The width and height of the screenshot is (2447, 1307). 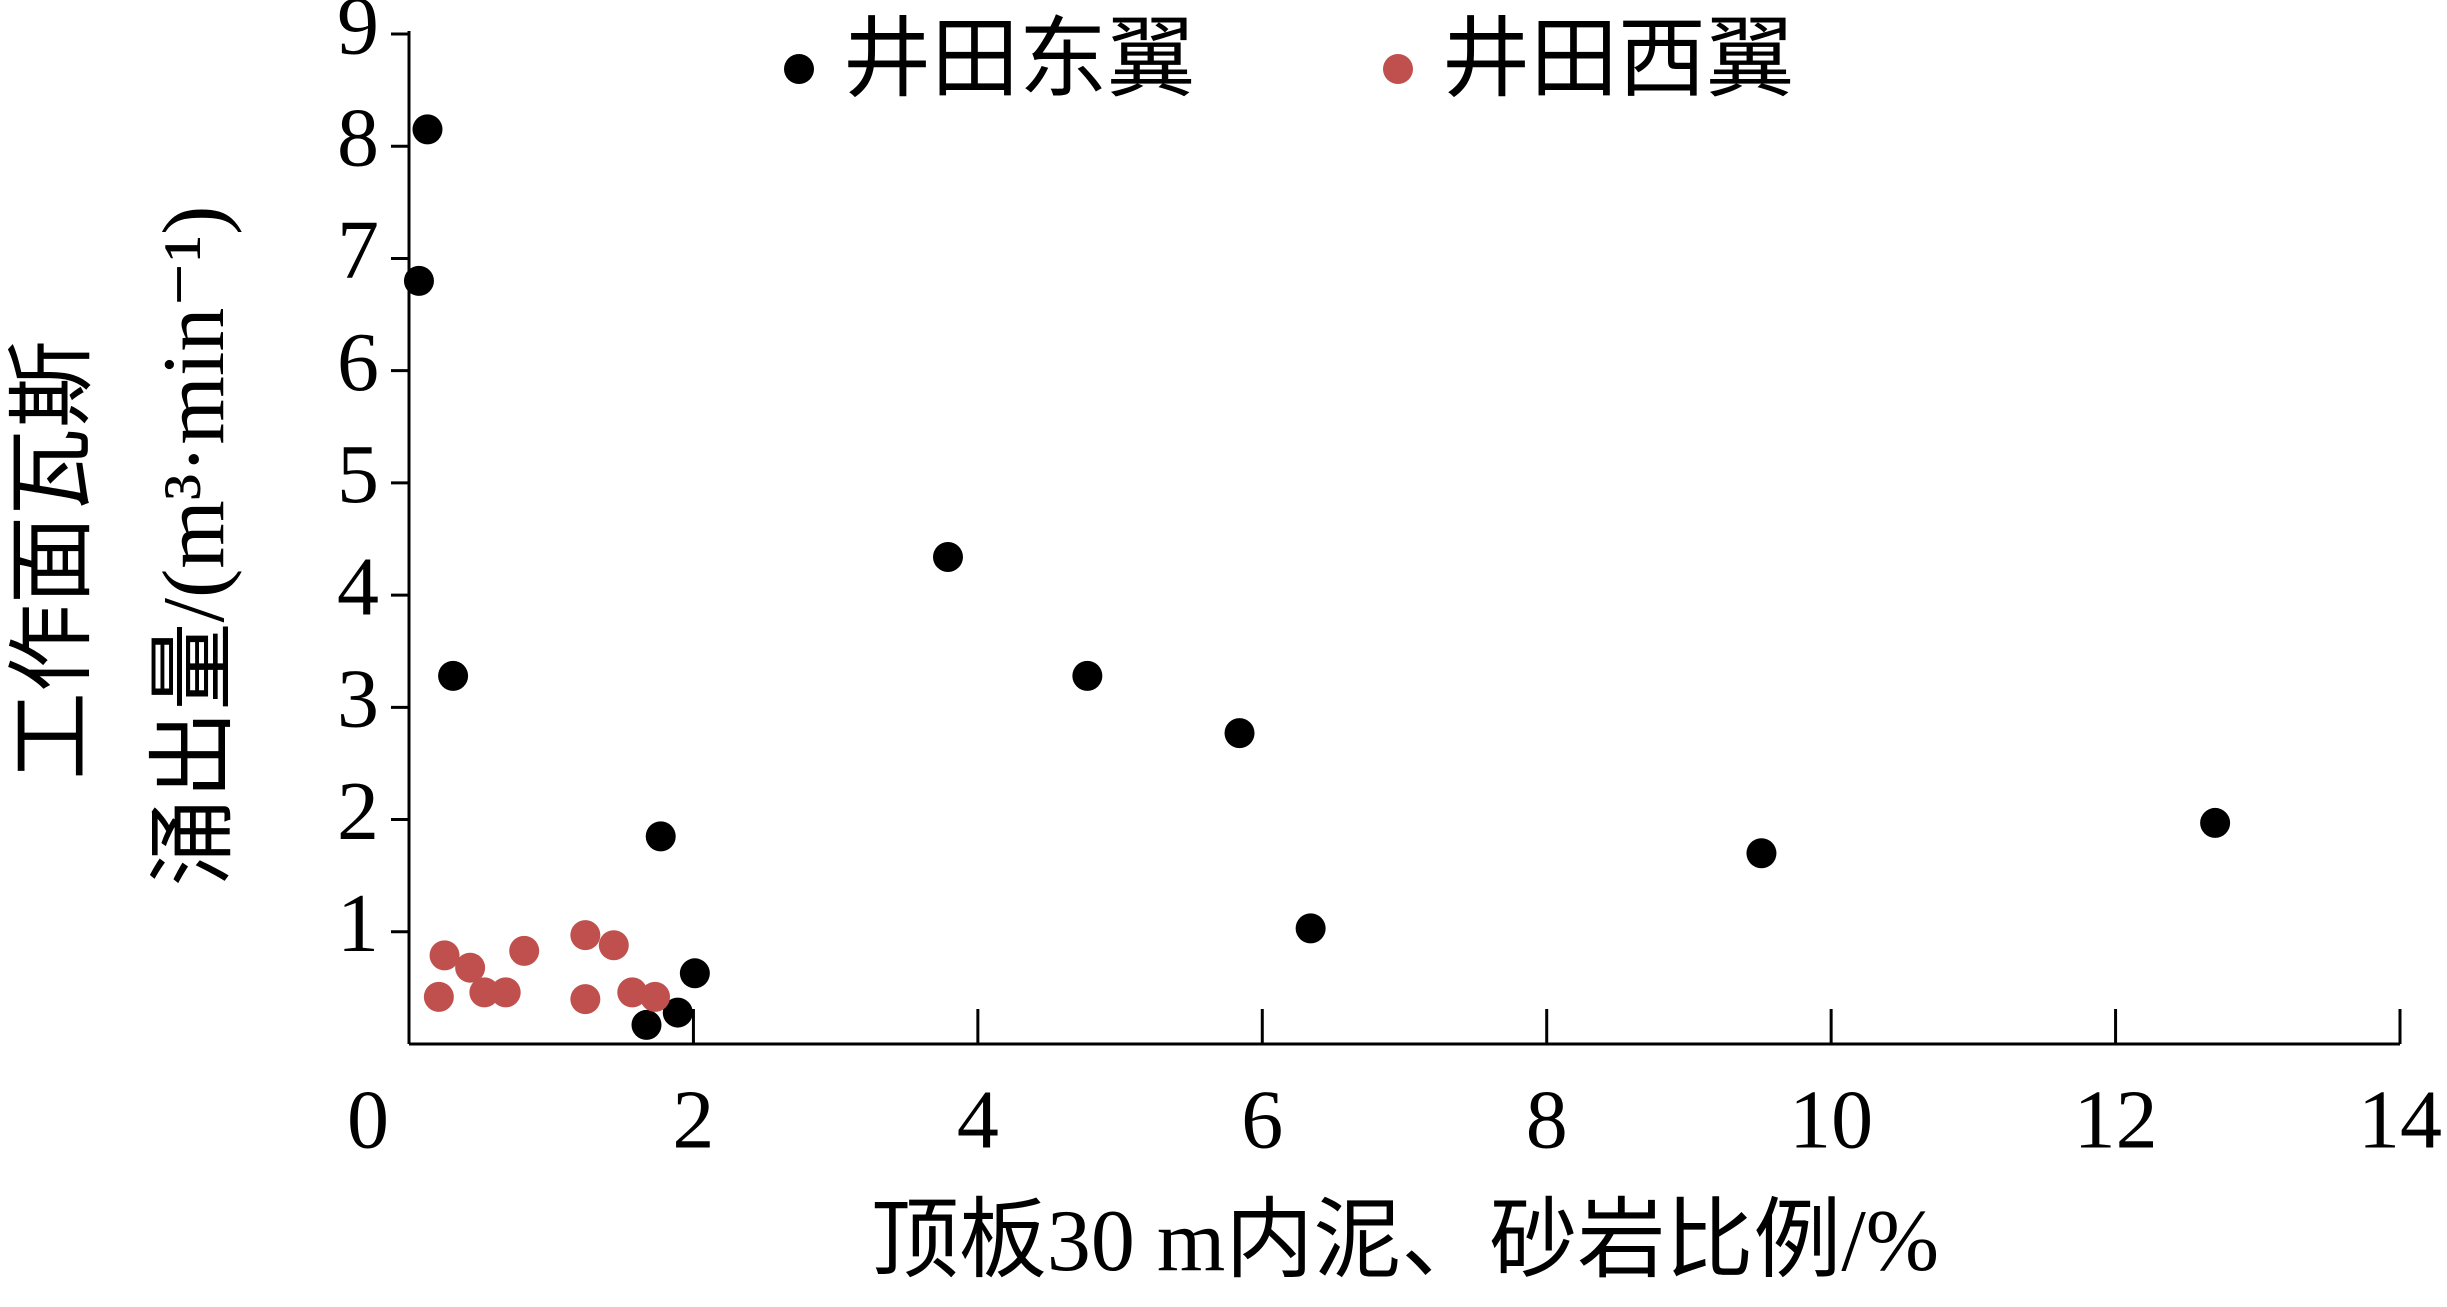 What do you see at coordinates (358, 811) in the screenshot?
I see `y-tick-label: 2` at bounding box center [358, 811].